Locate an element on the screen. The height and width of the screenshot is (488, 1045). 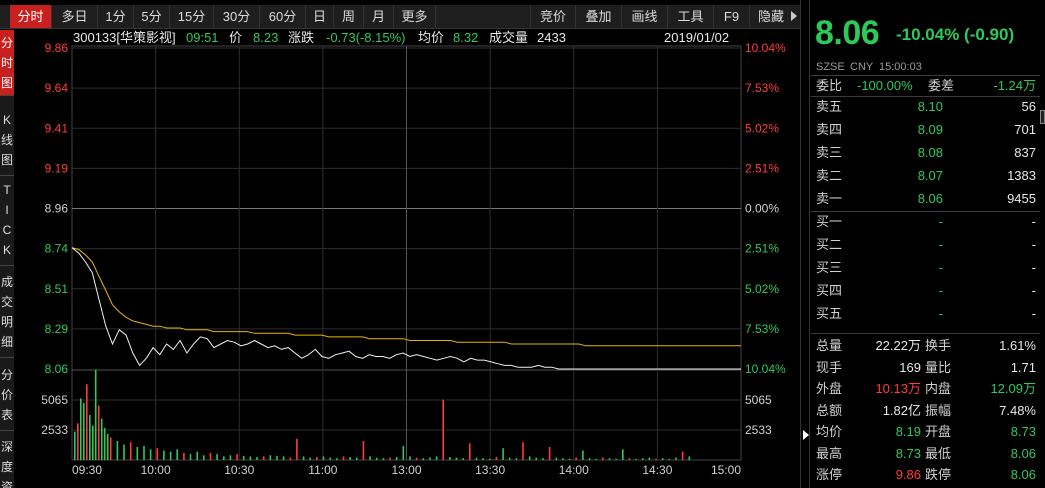
stat-value: 8.19 is located at coordinates (908, 431).